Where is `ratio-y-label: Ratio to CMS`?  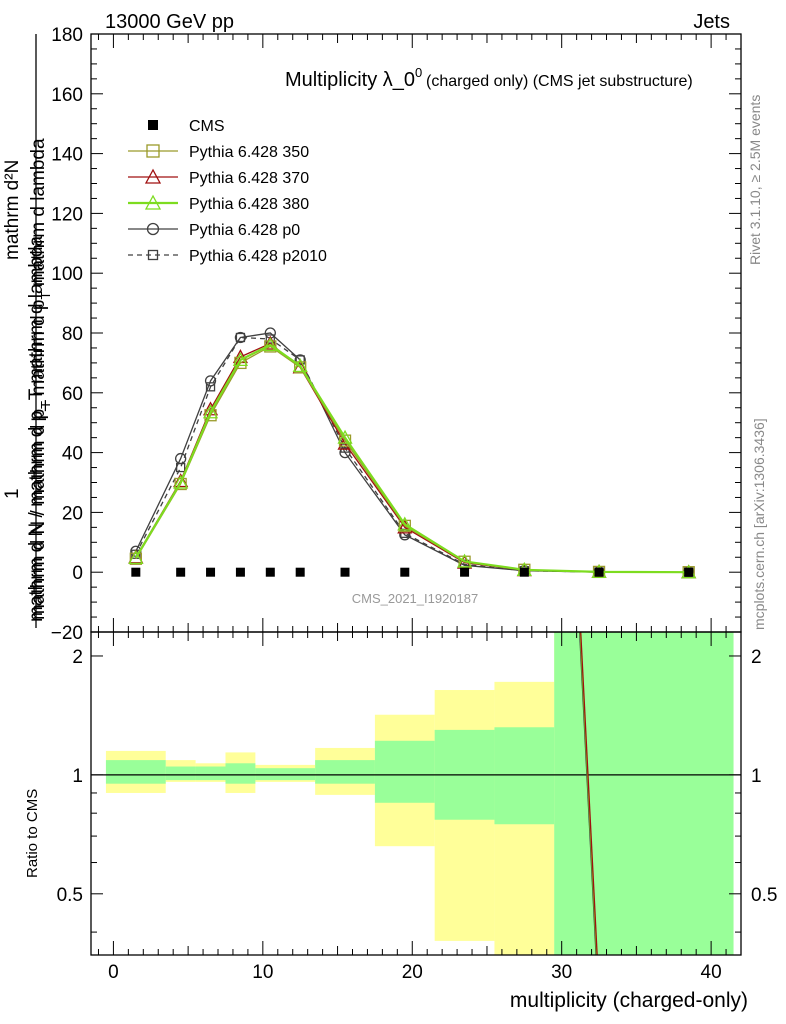
ratio-y-label: Ratio to CMS is located at coordinates (32, 833).